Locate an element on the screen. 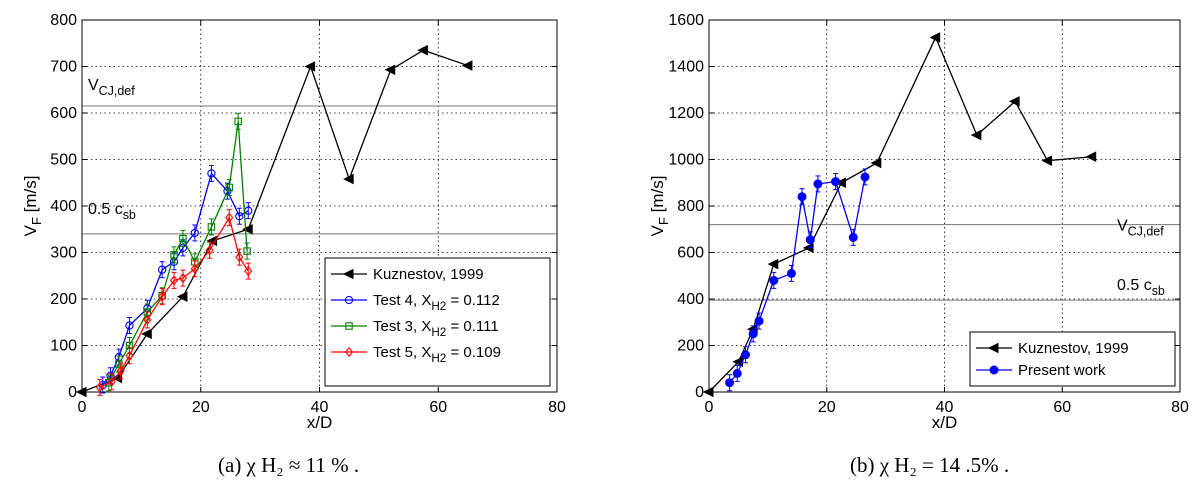  y-tick-label: 1600 is located at coordinates (686, 20).